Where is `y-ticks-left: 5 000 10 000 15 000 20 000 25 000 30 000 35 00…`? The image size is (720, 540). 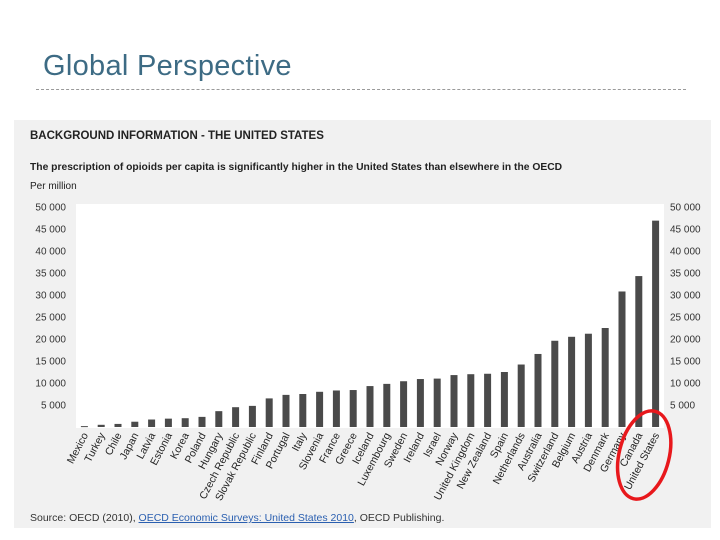
y-ticks-left: 5 000 10 000 15 000 20 000 25 000 30 000 35 00… is located at coordinates (50, 307).